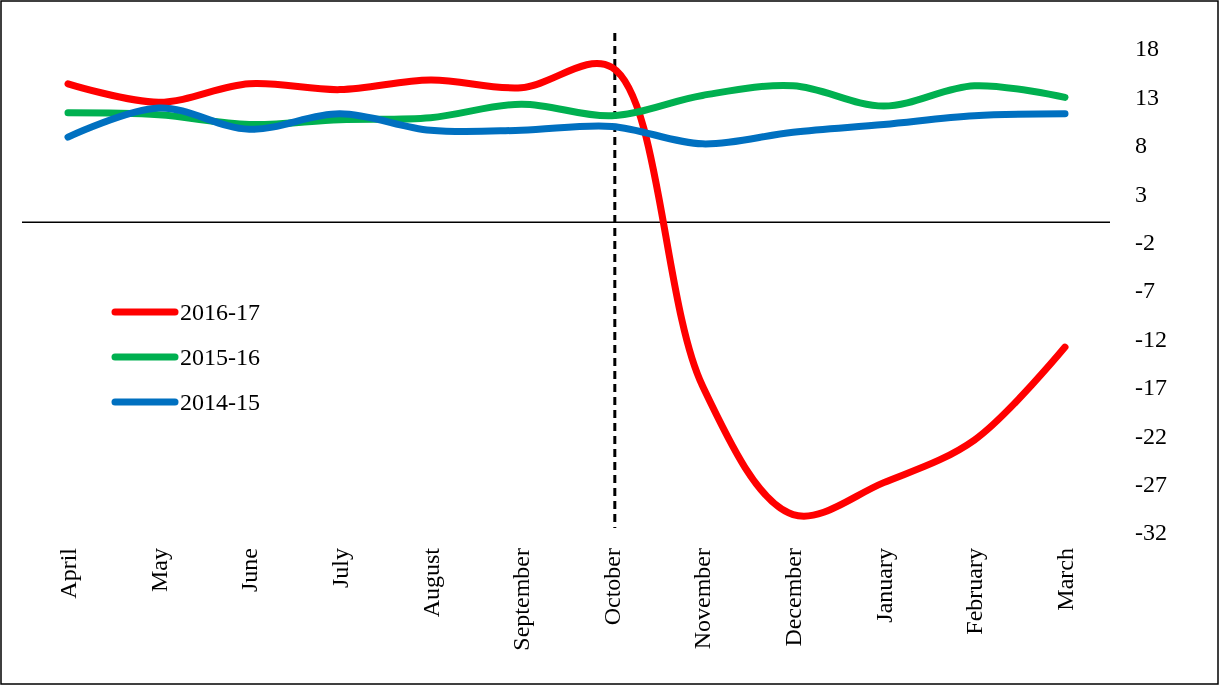 Image resolution: width=1219 pixels, height=685 pixels. What do you see at coordinates (220, 312) in the screenshot?
I see `legend-label: 2016-17` at bounding box center [220, 312].